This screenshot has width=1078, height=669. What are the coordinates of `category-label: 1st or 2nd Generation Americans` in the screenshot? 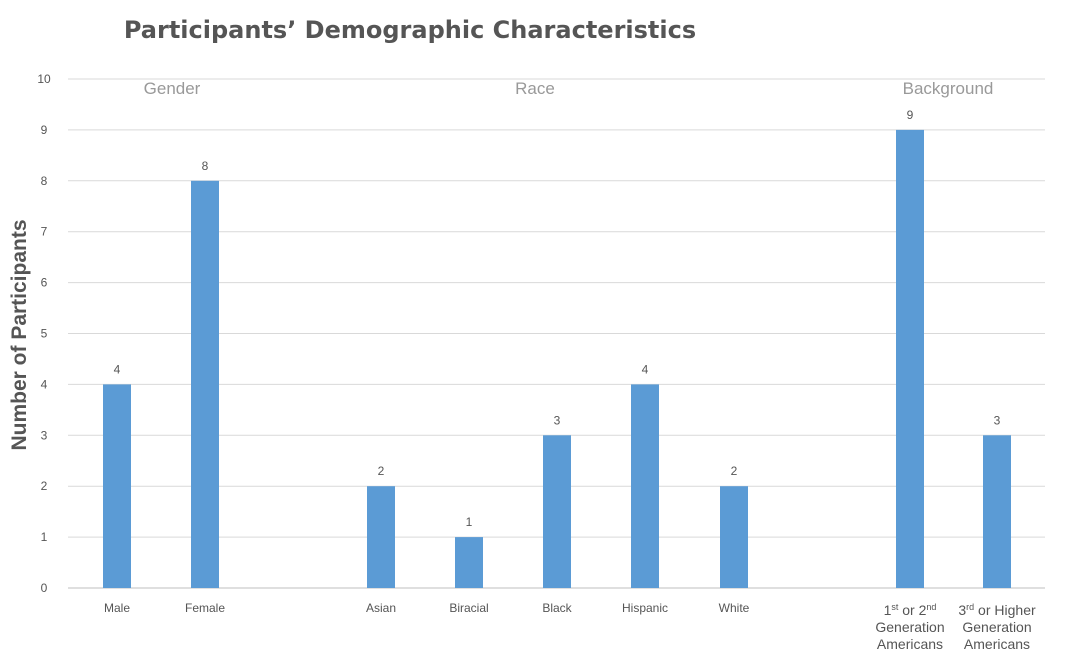 It's located at (909, 627).